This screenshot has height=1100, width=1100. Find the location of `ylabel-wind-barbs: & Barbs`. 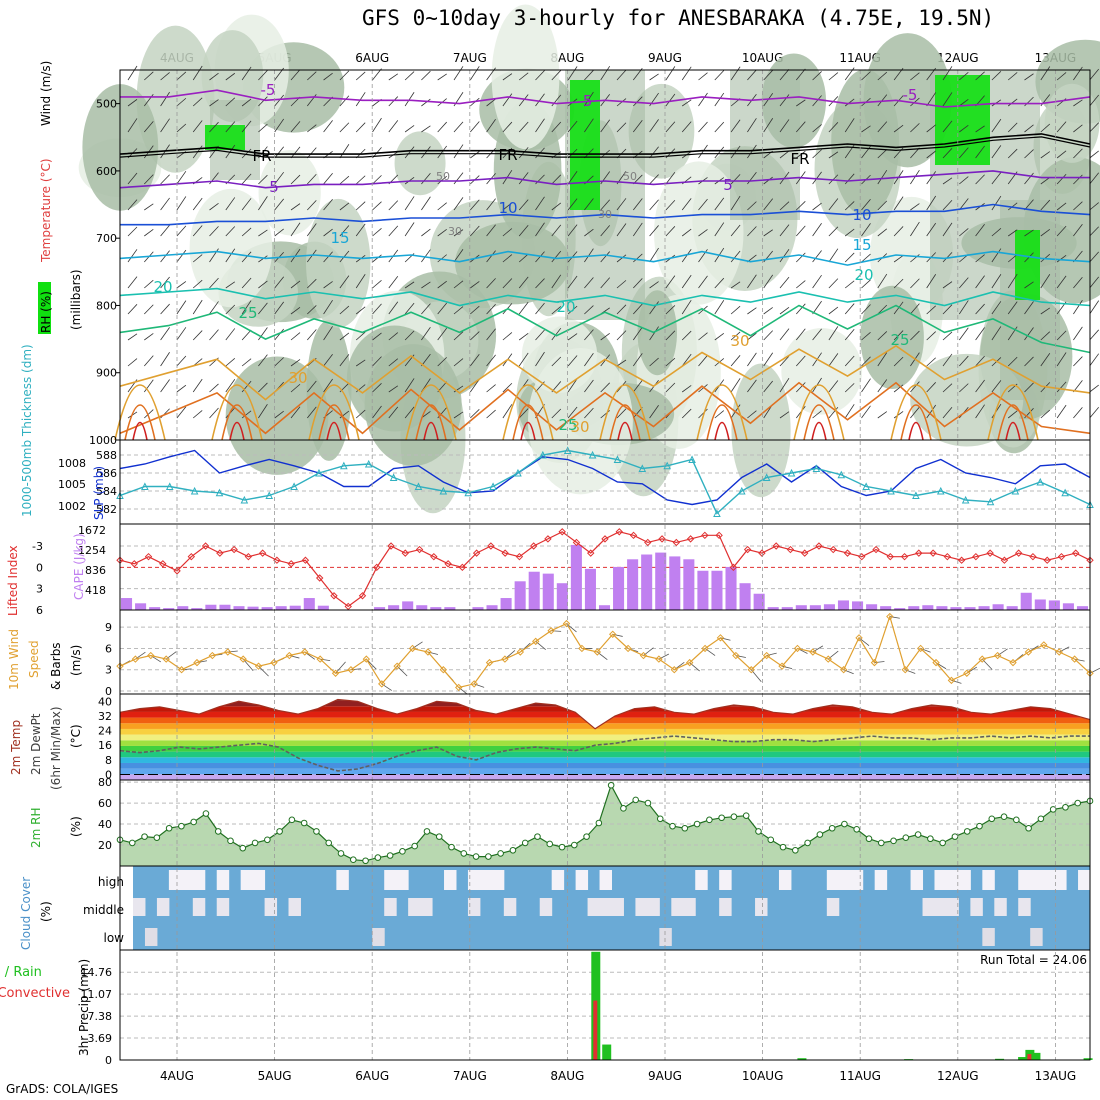

ylabel-wind-barbs: & Barbs is located at coordinates (56, 666).